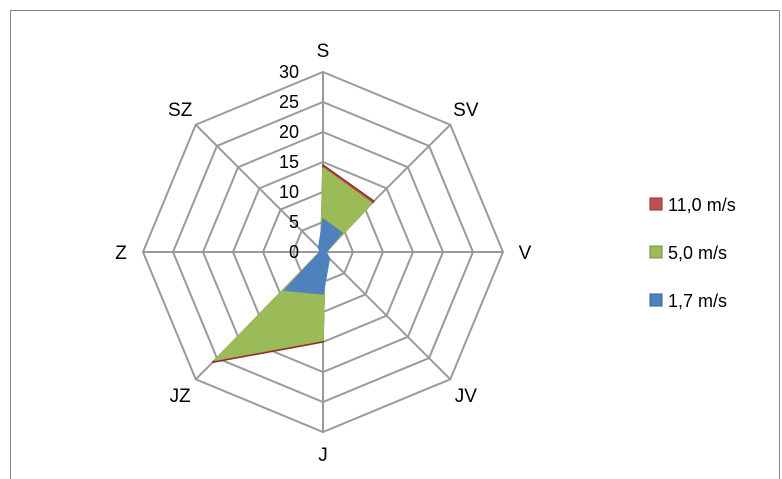 The height and width of the screenshot is (479, 782). I want to click on axis-label-S: S, so click(323, 51).